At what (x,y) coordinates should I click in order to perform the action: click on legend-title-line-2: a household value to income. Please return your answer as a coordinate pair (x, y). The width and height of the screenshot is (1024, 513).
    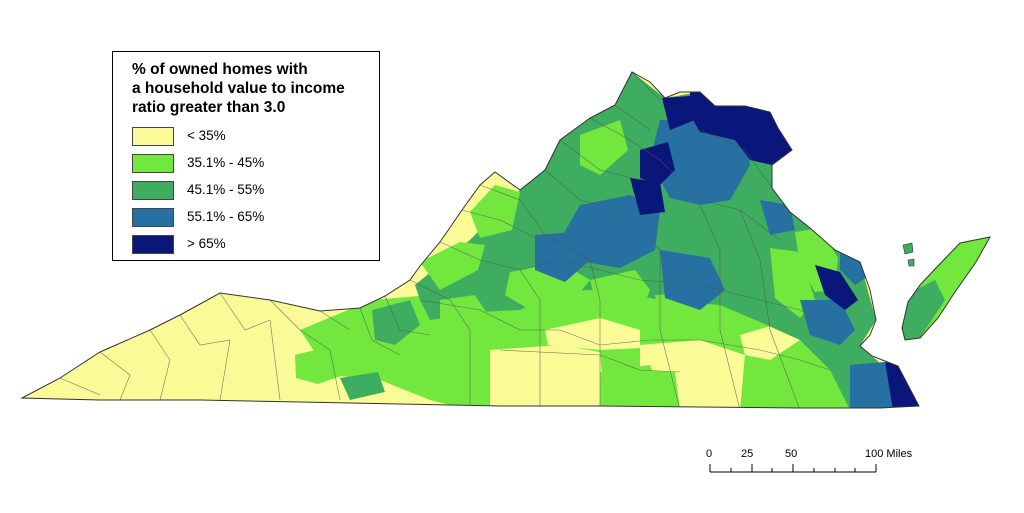
    Looking at the image, I should click on (238, 88).